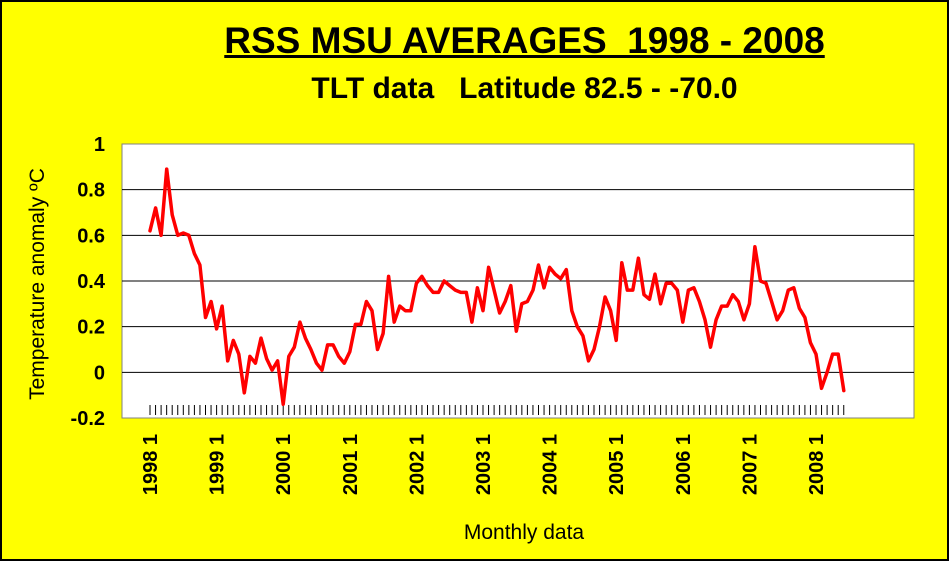 This screenshot has height=561, width=949. What do you see at coordinates (91, 236) in the screenshot?
I see `y-tick-label: 0.6` at bounding box center [91, 236].